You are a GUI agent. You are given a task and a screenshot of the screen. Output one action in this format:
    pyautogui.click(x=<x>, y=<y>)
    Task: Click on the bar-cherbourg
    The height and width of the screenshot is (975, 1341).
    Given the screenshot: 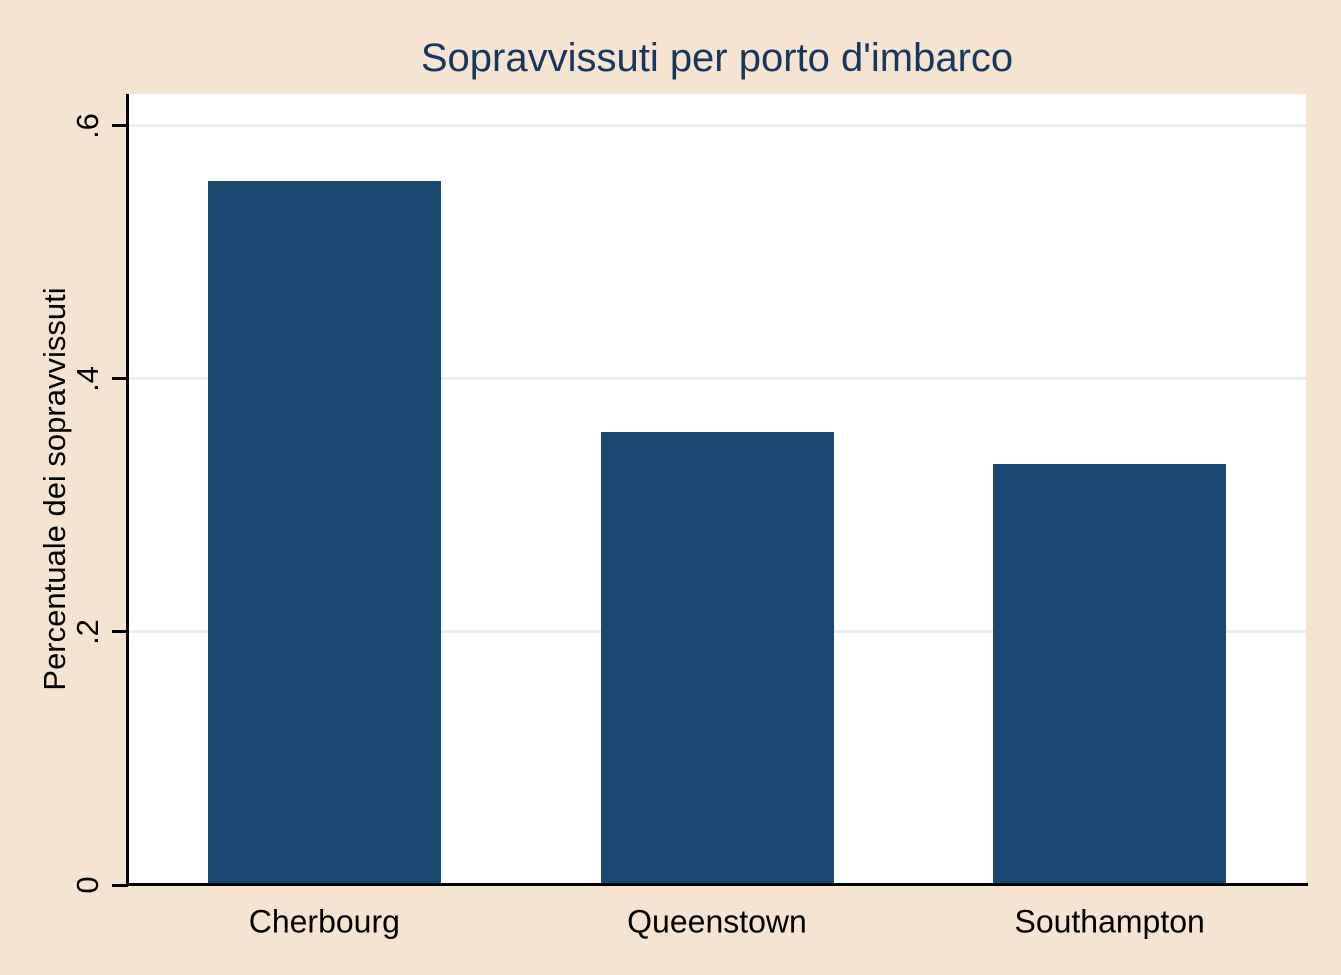 What is the action you would take?
    pyautogui.click(x=324, y=533)
    